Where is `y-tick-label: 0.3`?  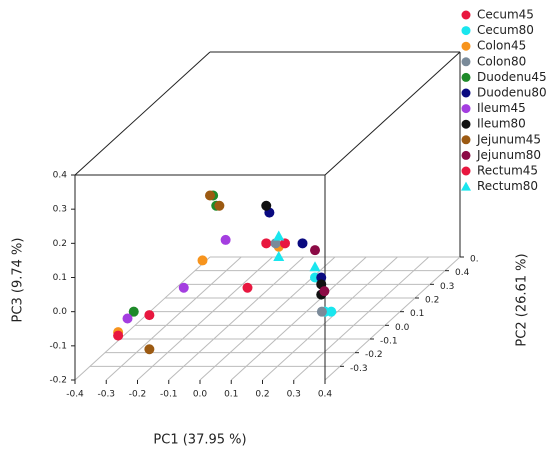
y-tick-label: 0.3 is located at coordinates (447, 287).